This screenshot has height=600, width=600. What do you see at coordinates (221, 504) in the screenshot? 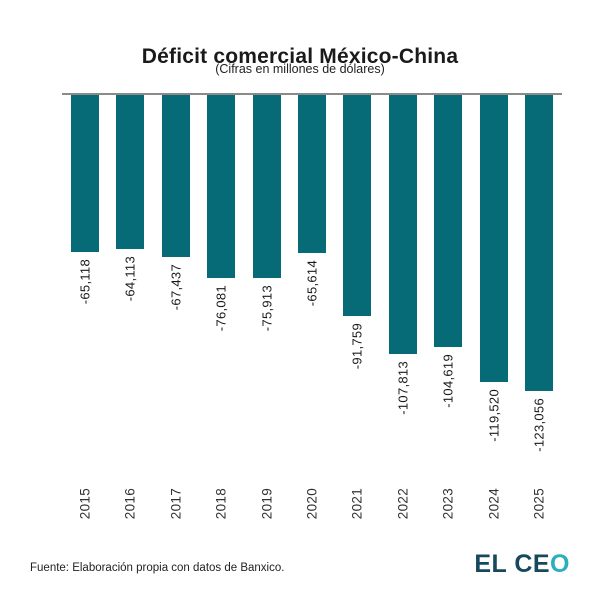
I see `x-axis-label-2018: 2018` at bounding box center [221, 504].